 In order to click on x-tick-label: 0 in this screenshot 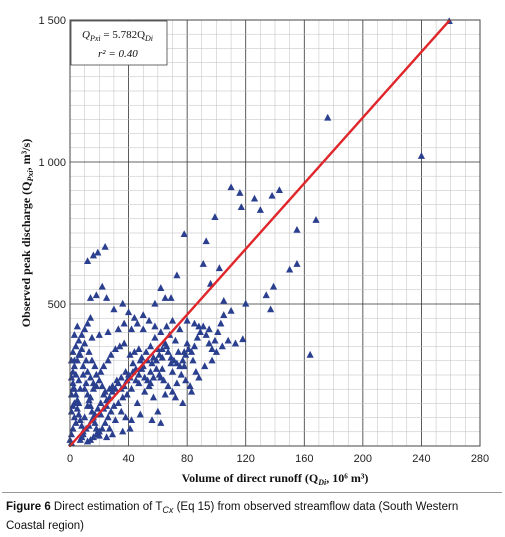, I will do `click(70, 459)`.